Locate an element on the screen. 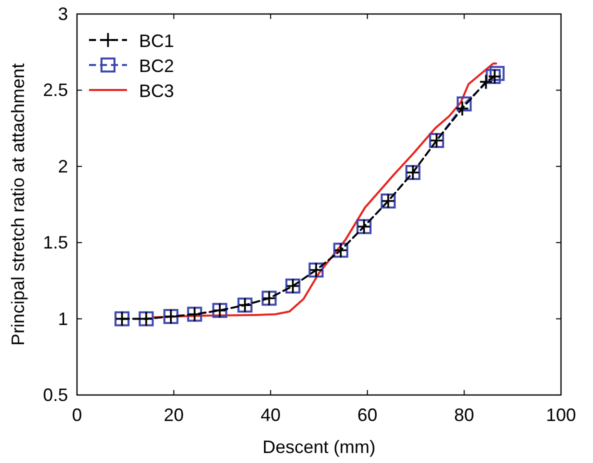  y-tick-label: 1 is located at coordinates (63, 318).